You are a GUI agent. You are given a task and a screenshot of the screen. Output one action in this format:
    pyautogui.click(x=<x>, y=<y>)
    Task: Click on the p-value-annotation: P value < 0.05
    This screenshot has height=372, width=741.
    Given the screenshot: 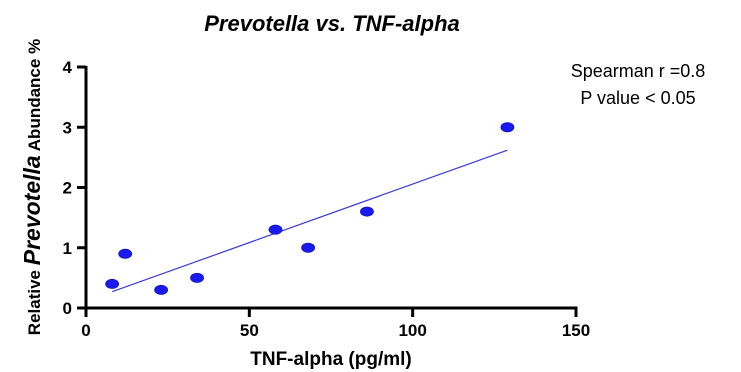 What is the action you would take?
    pyautogui.click(x=637, y=98)
    